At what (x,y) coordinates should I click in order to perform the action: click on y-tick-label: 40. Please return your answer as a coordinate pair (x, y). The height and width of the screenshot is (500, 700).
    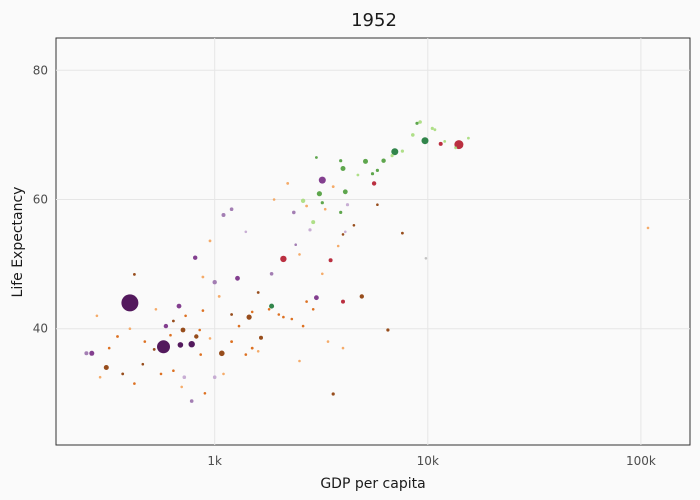
    Looking at the image, I should click on (40, 329).